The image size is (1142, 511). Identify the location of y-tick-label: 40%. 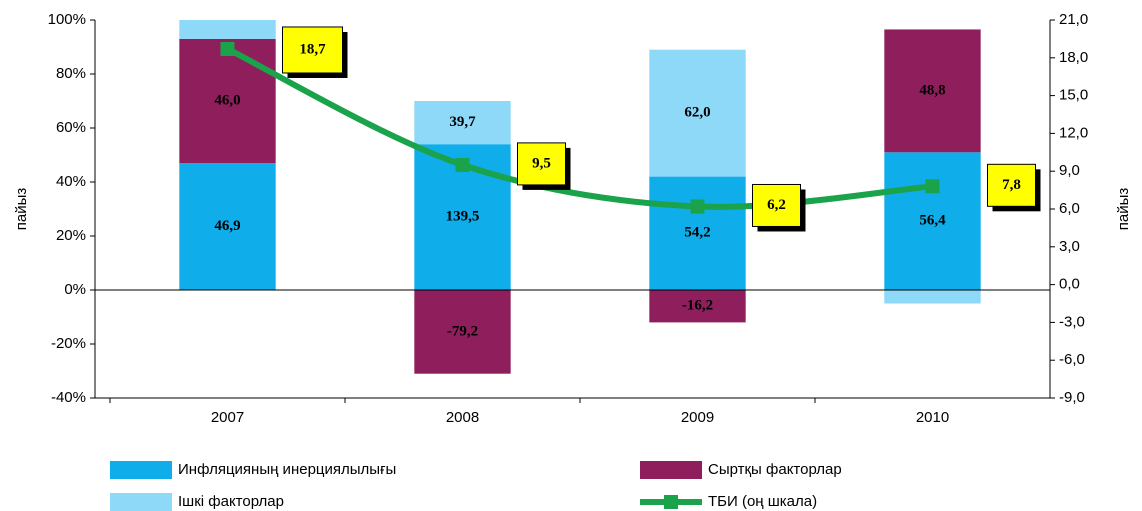
(71, 181).